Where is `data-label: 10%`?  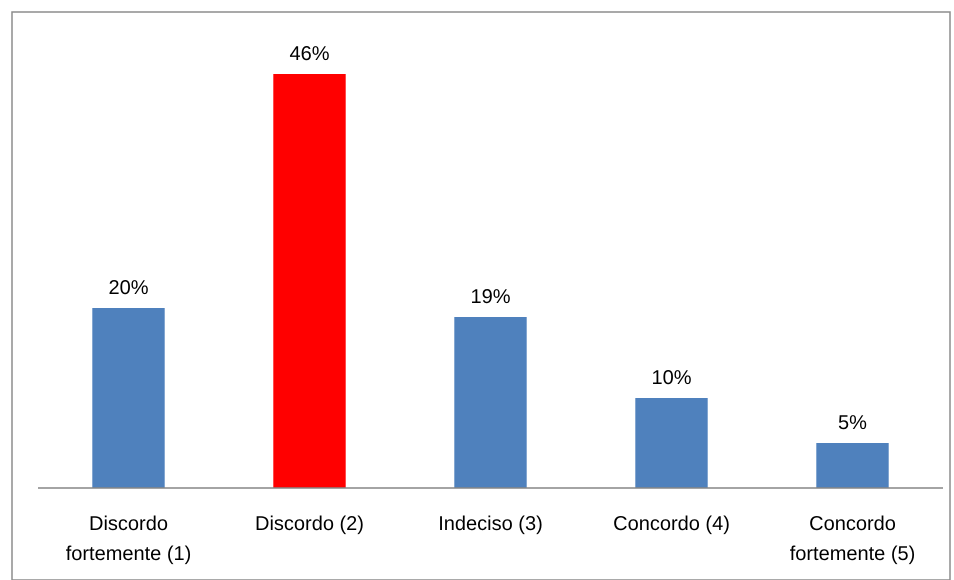
data-label: 10% is located at coordinates (671, 378).